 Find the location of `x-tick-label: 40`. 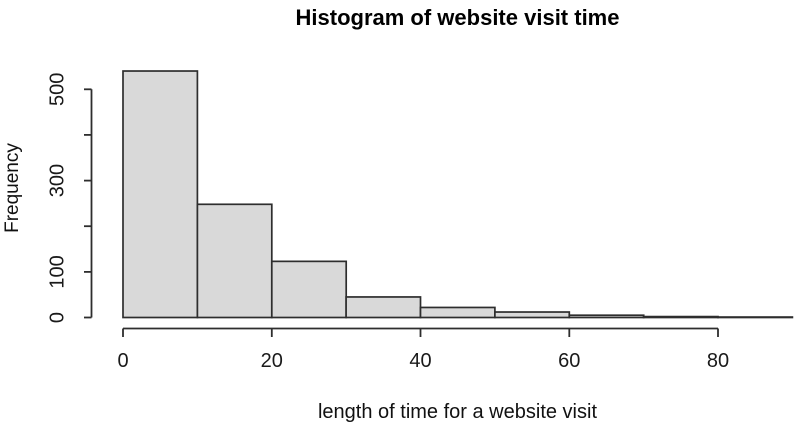

x-tick-label: 40 is located at coordinates (420, 361).